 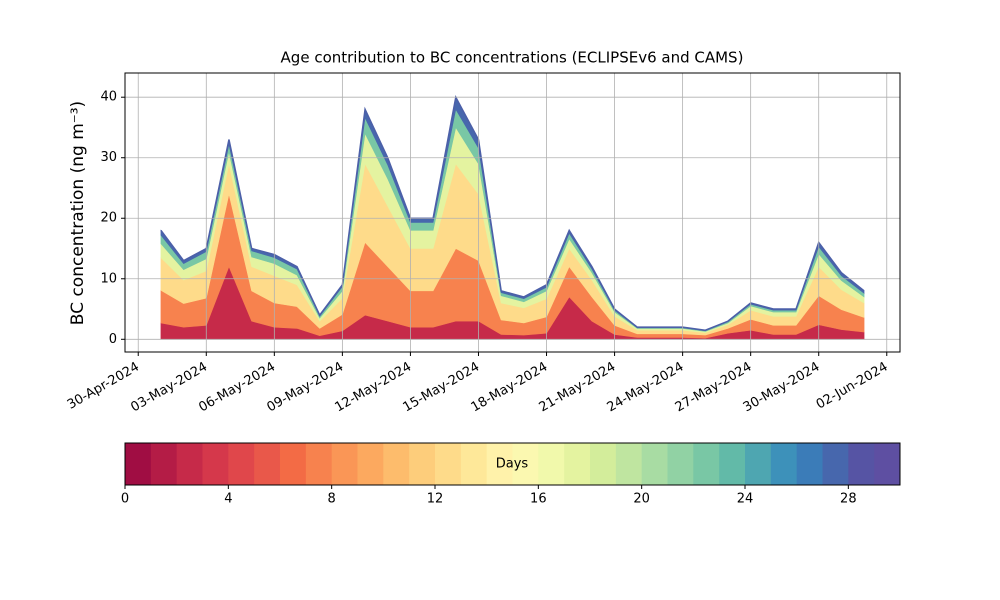 I want to click on y-tick-label: 10, so click(x=108, y=278).